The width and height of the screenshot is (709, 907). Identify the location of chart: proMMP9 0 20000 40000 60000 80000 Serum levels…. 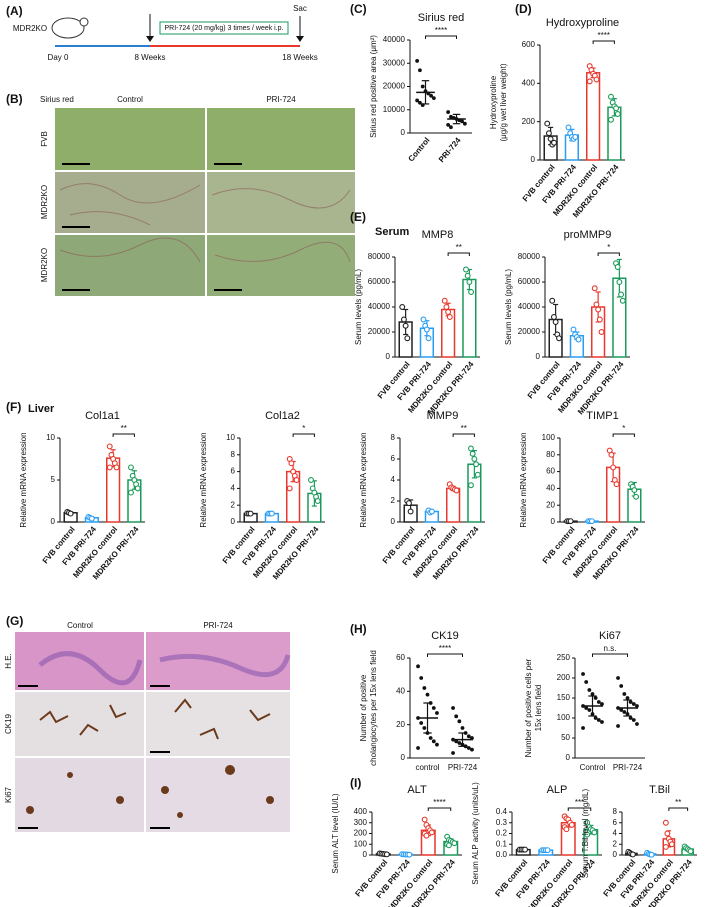
(567, 322).